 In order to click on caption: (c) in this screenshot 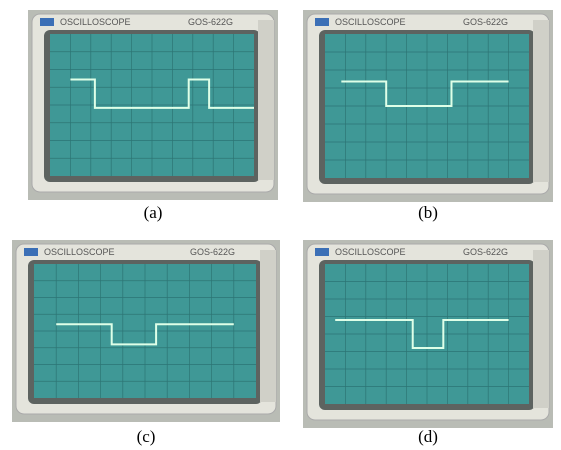, I will do `click(146, 436)`.